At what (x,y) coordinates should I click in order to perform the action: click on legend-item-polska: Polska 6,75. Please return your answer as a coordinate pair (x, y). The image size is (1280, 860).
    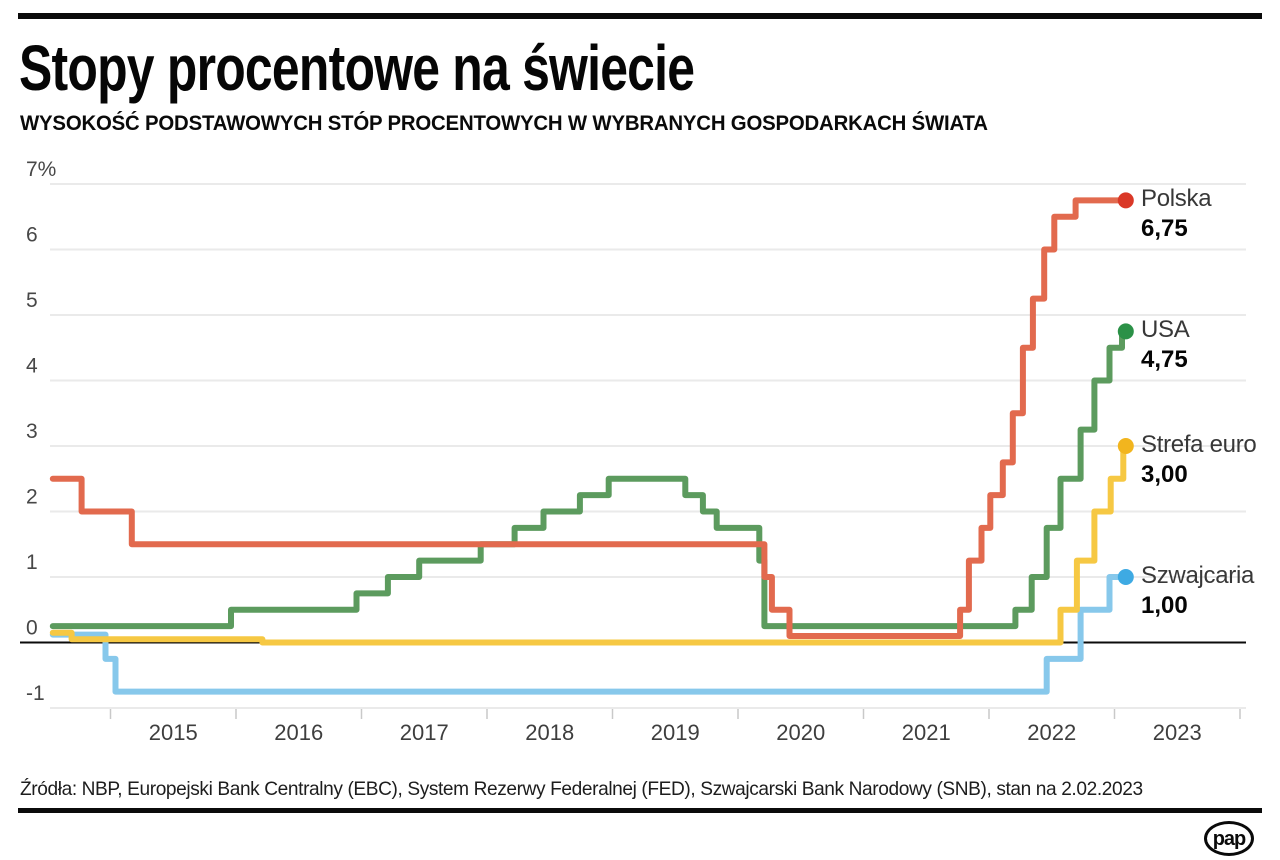
    Looking at the image, I should click on (1176, 214).